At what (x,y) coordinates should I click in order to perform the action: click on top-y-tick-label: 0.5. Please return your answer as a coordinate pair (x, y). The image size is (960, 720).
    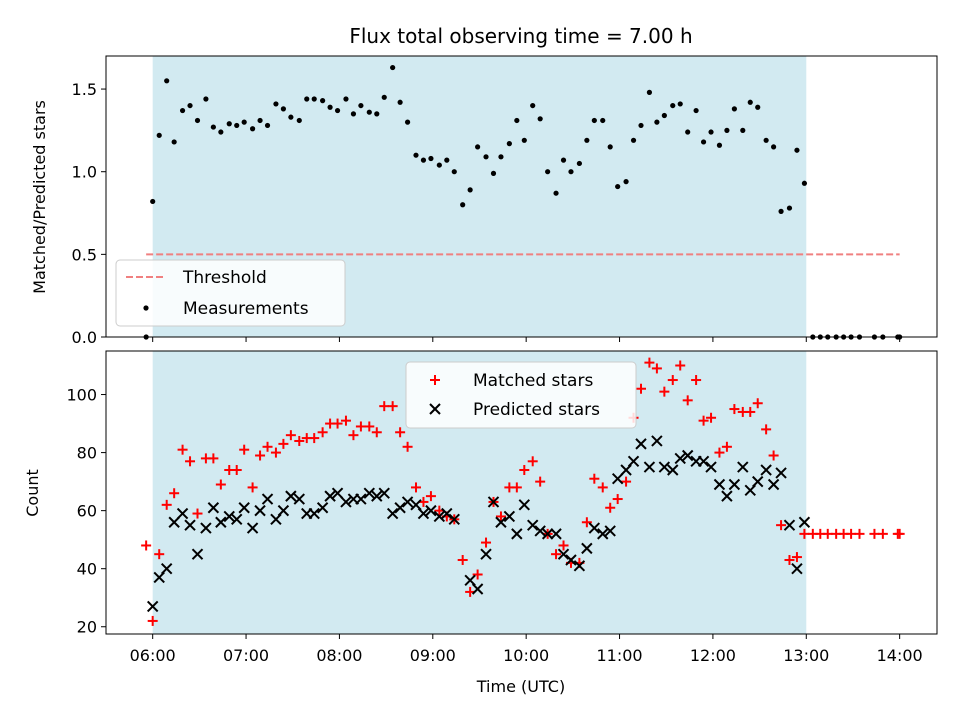
    Looking at the image, I should click on (84, 254).